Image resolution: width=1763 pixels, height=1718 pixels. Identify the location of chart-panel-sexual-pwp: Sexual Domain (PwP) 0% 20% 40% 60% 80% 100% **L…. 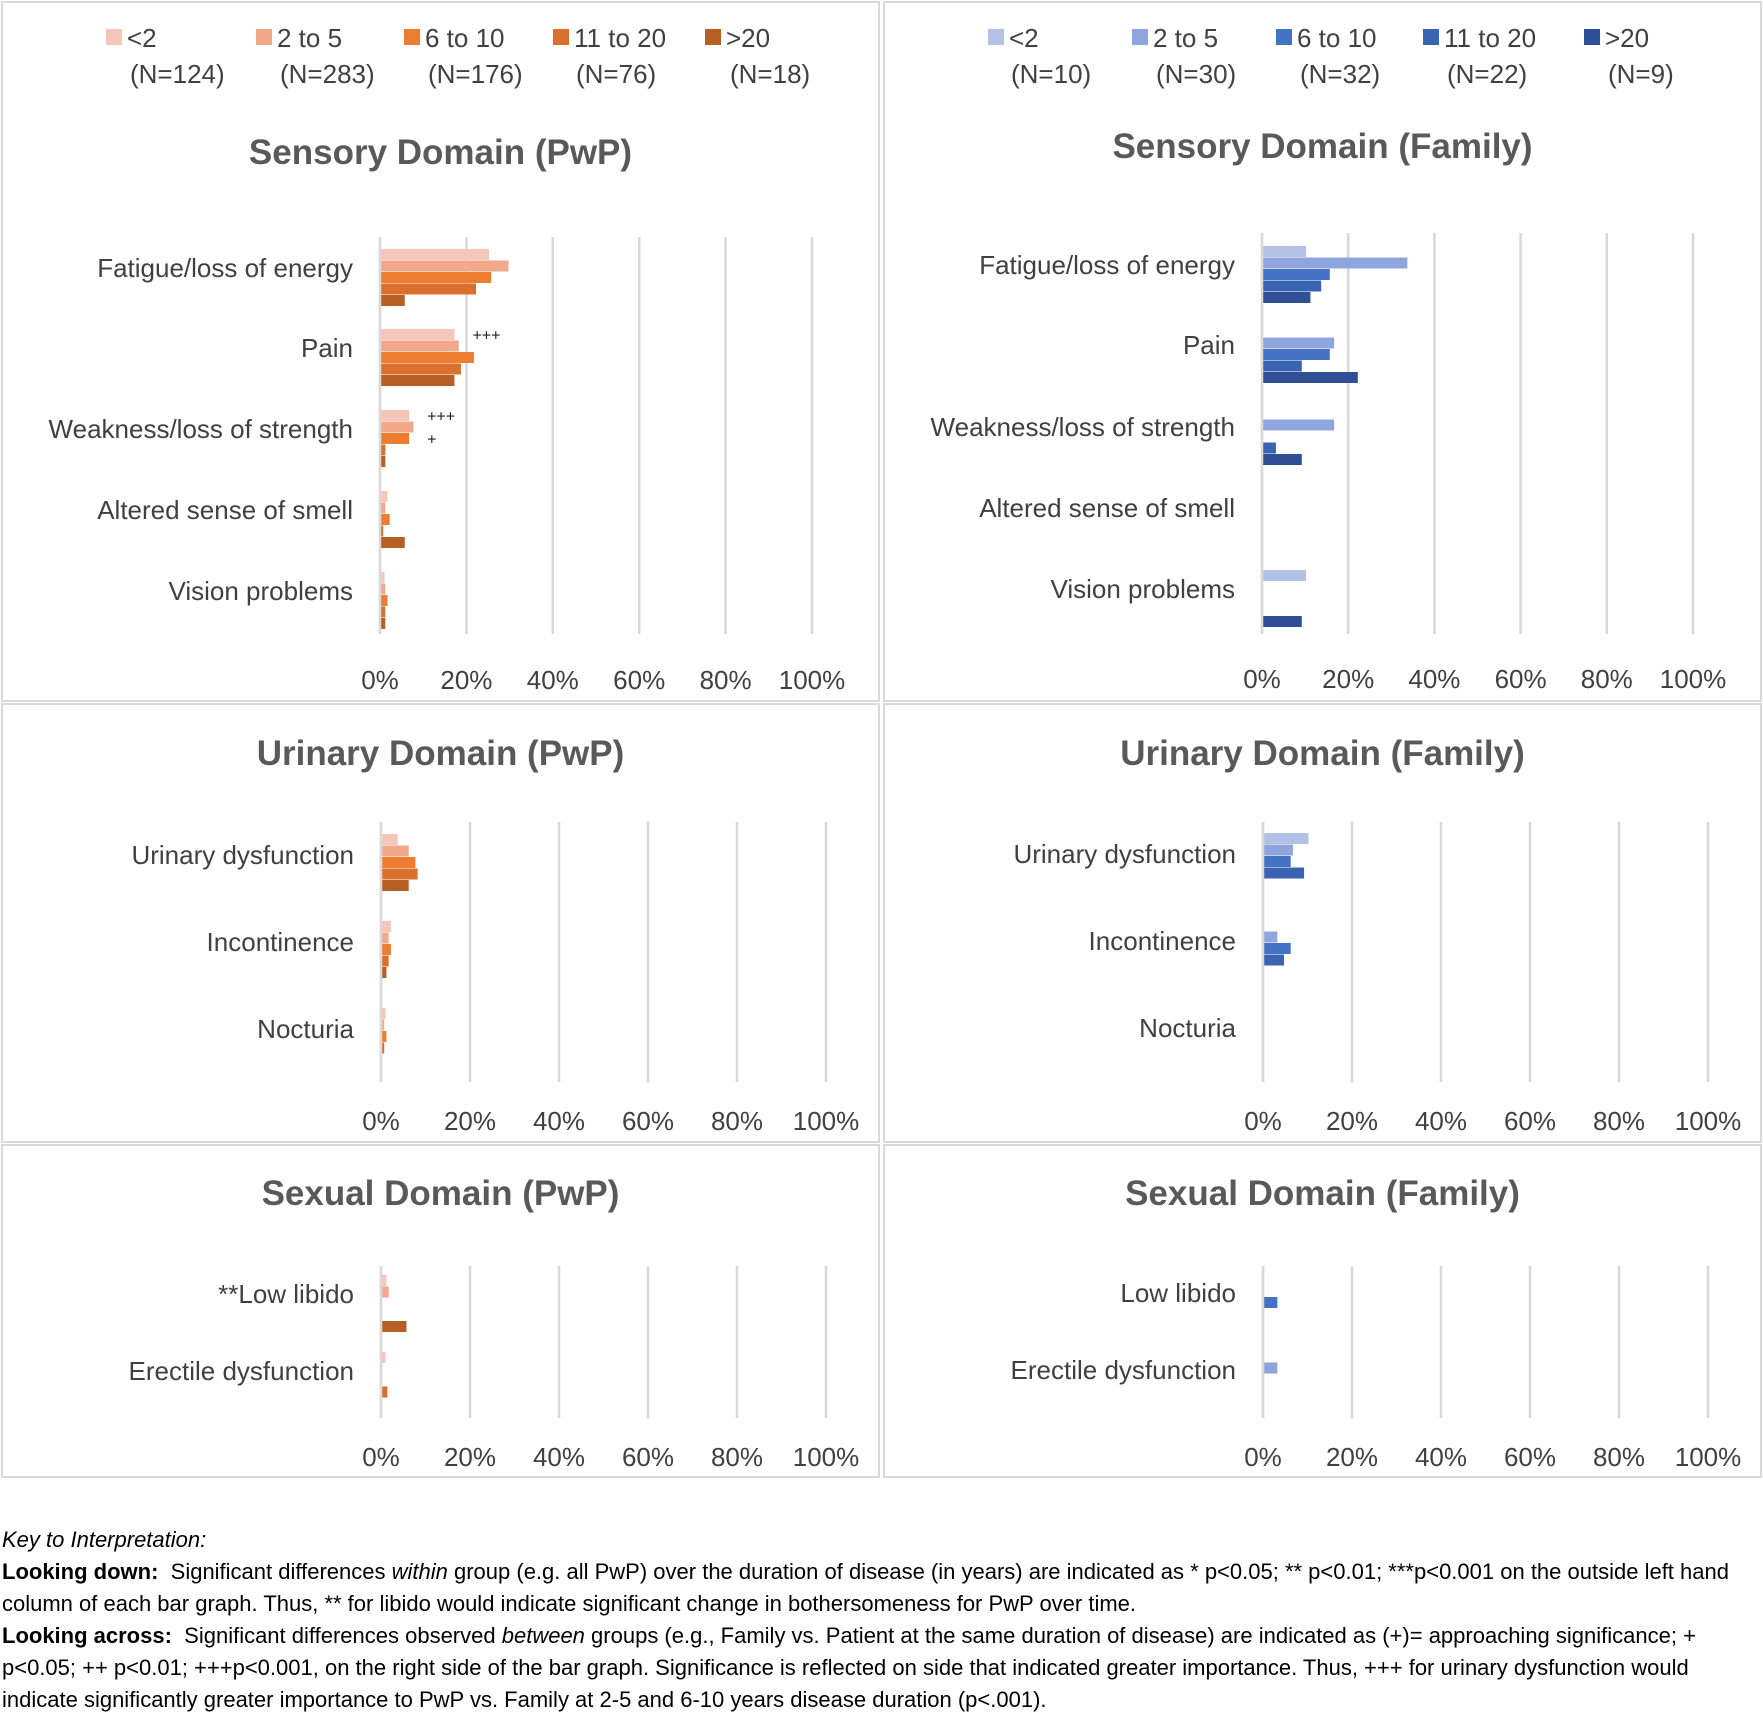
(440, 1311).